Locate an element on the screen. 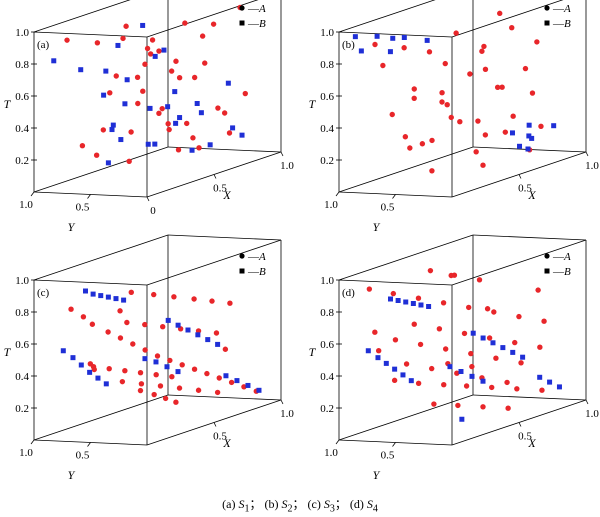 The height and width of the screenshot is (517, 600). panel-label: (c) is located at coordinates (43, 293).